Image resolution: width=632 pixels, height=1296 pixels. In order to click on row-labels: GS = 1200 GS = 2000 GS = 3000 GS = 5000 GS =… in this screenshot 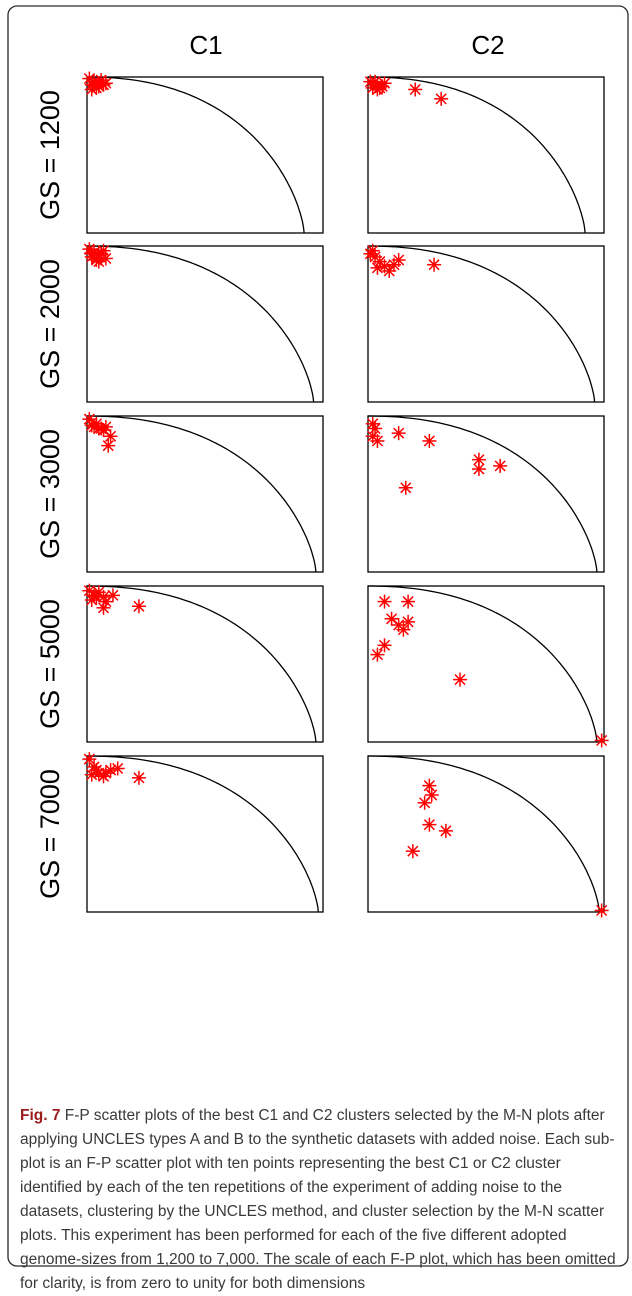, I will do `click(50, 494)`.